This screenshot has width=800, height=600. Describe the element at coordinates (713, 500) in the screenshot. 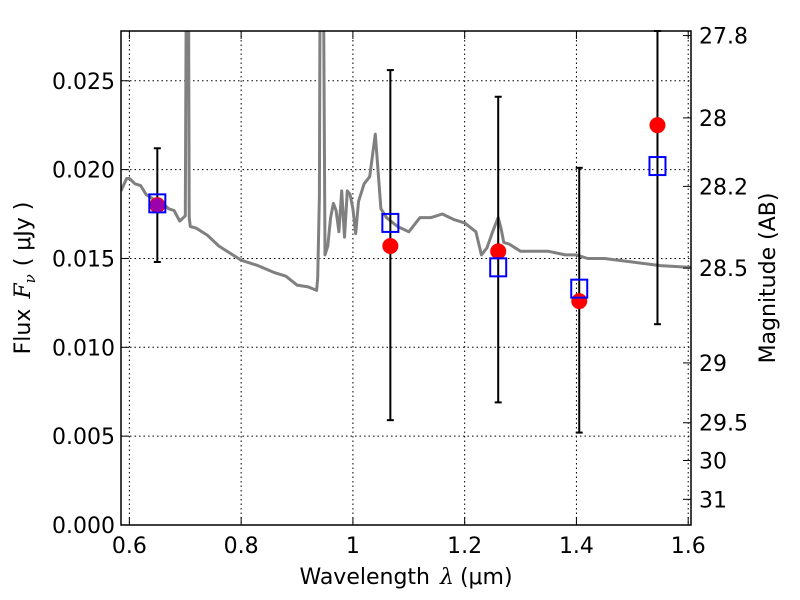

I see `y2-tick-label: 31` at that location.